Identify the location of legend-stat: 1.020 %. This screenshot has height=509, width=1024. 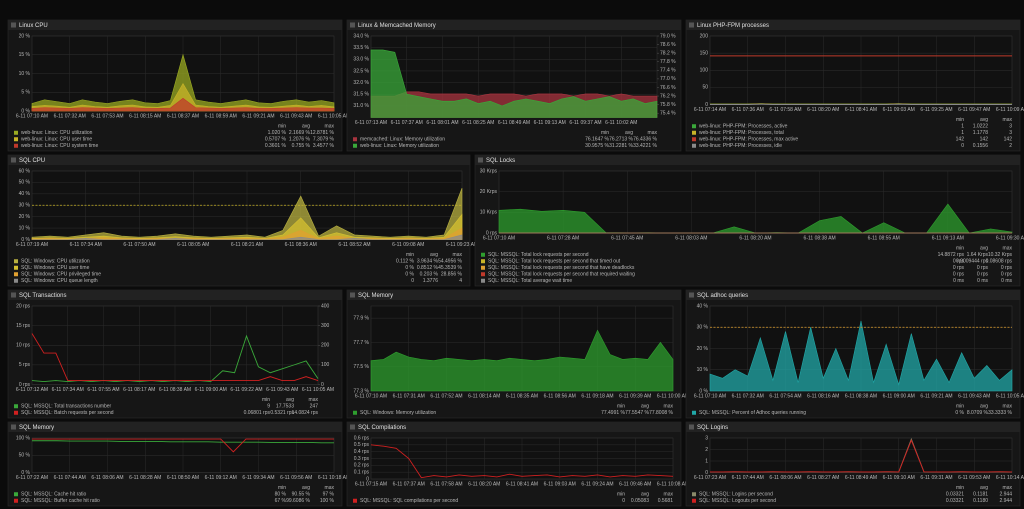
(277, 133).